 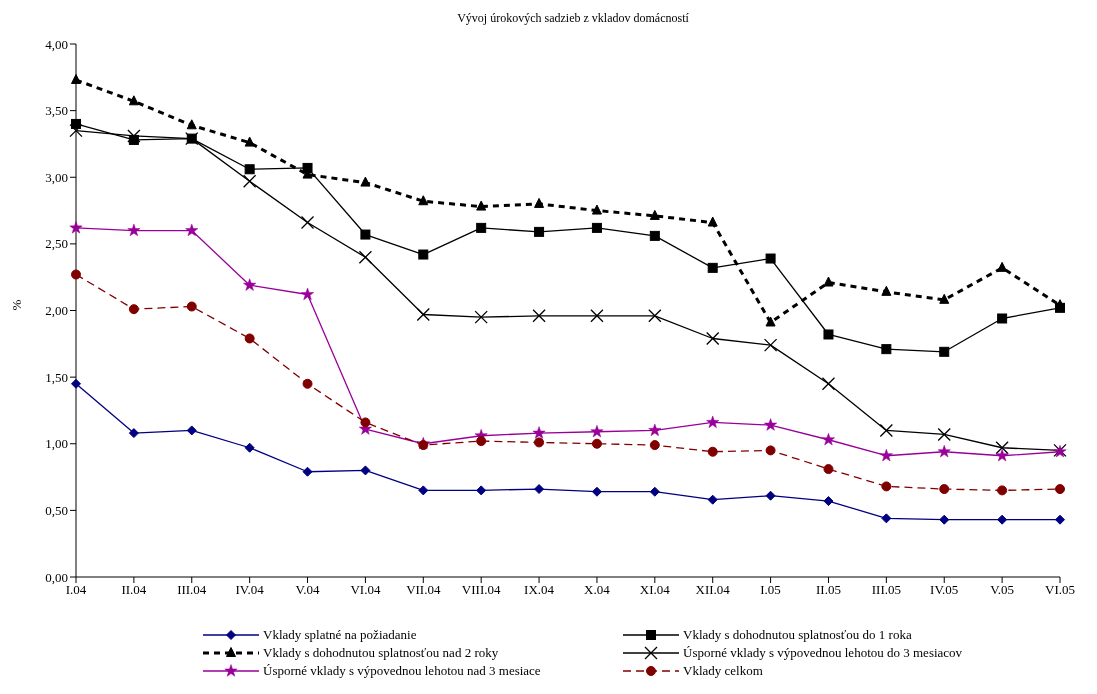 What do you see at coordinates (56, 444) in the screenshot?
I see `y-tick-label: 1,00` at bounding box center [56, 444].